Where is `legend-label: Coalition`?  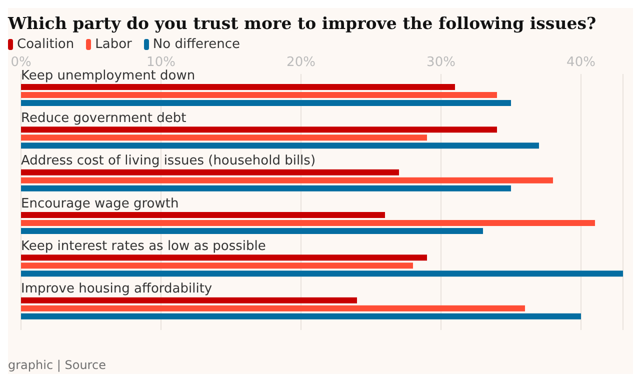
legend-label: Coalition is located at coordinates (45, 44).